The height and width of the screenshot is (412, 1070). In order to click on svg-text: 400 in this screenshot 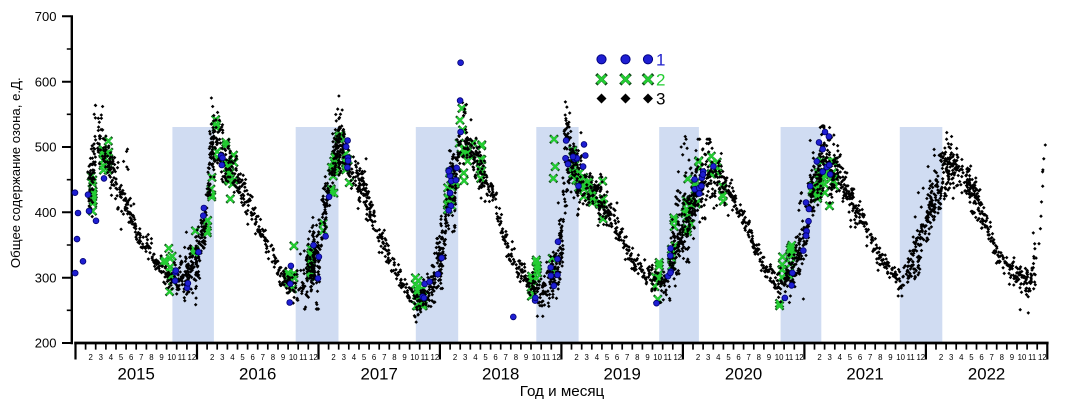, I will do `click(46, 212)`.